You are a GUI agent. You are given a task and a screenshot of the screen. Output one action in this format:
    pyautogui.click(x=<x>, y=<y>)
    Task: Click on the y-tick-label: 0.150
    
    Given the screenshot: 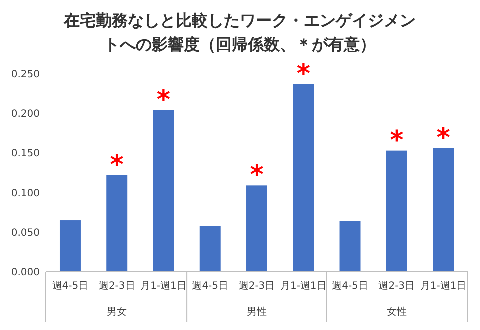 What is the action you would take?
    pyautogui.click(x=25, y=154)
    